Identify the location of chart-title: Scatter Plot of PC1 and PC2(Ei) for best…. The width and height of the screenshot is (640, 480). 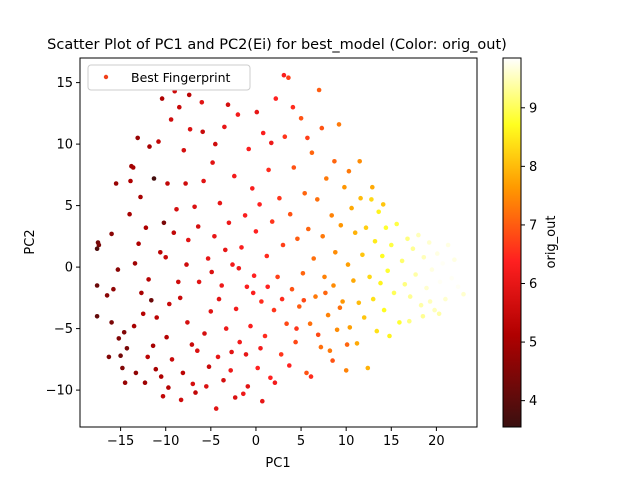
(277, 45).